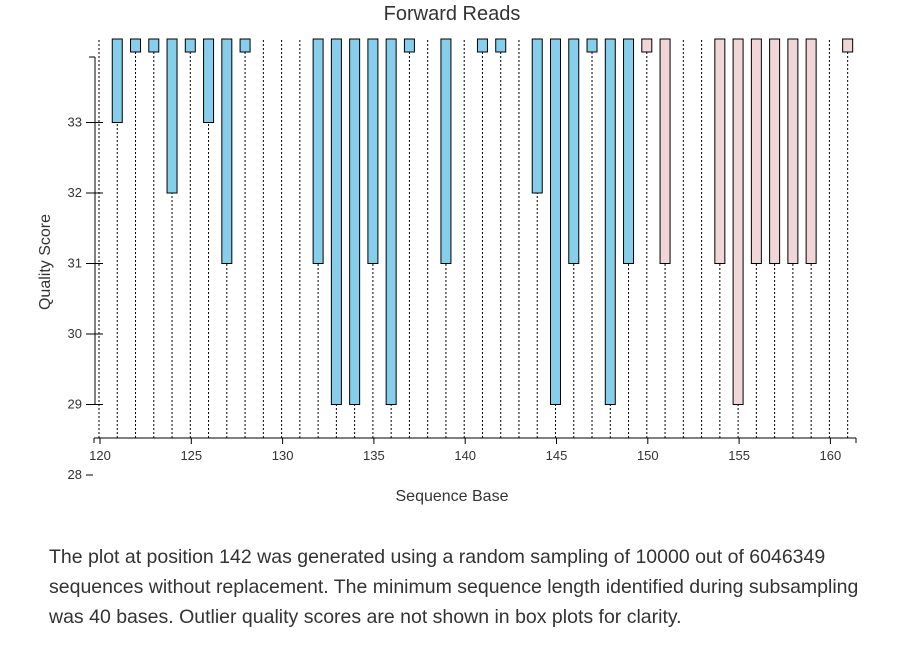 The image size is (908, 668). What do you see at coordinates (75, 122) in the screenshot?
I see `y-tick-label: 33` at bounding box center [75, 122].